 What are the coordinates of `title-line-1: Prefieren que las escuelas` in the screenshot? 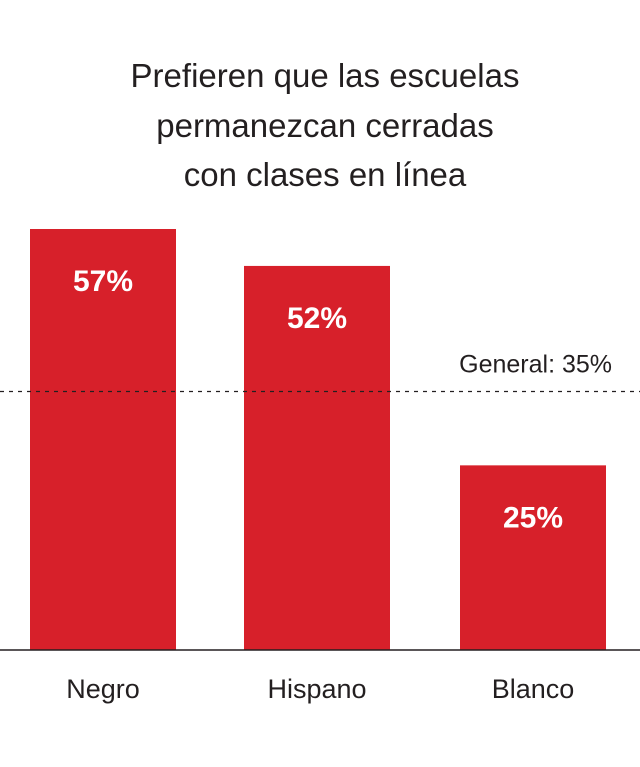 It's located at (325, 75).